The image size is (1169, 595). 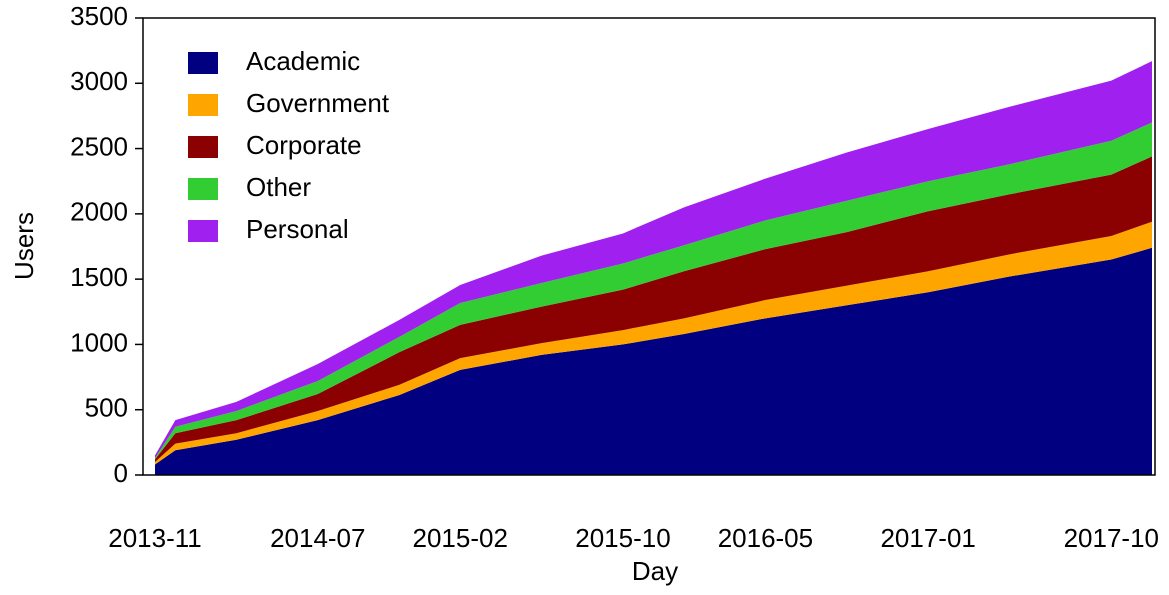 What do you see at coordinates (1111, 538) in the screenshot?
I see `x-tick-label: 2017-10` at bounding box center [1111, 538].